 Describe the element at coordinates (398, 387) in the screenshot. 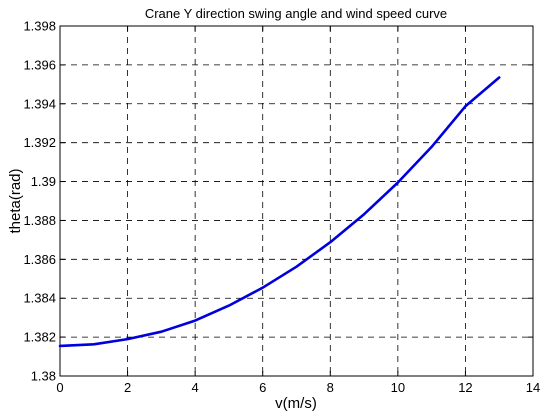

I see `x-tick-label: 10` at that location.